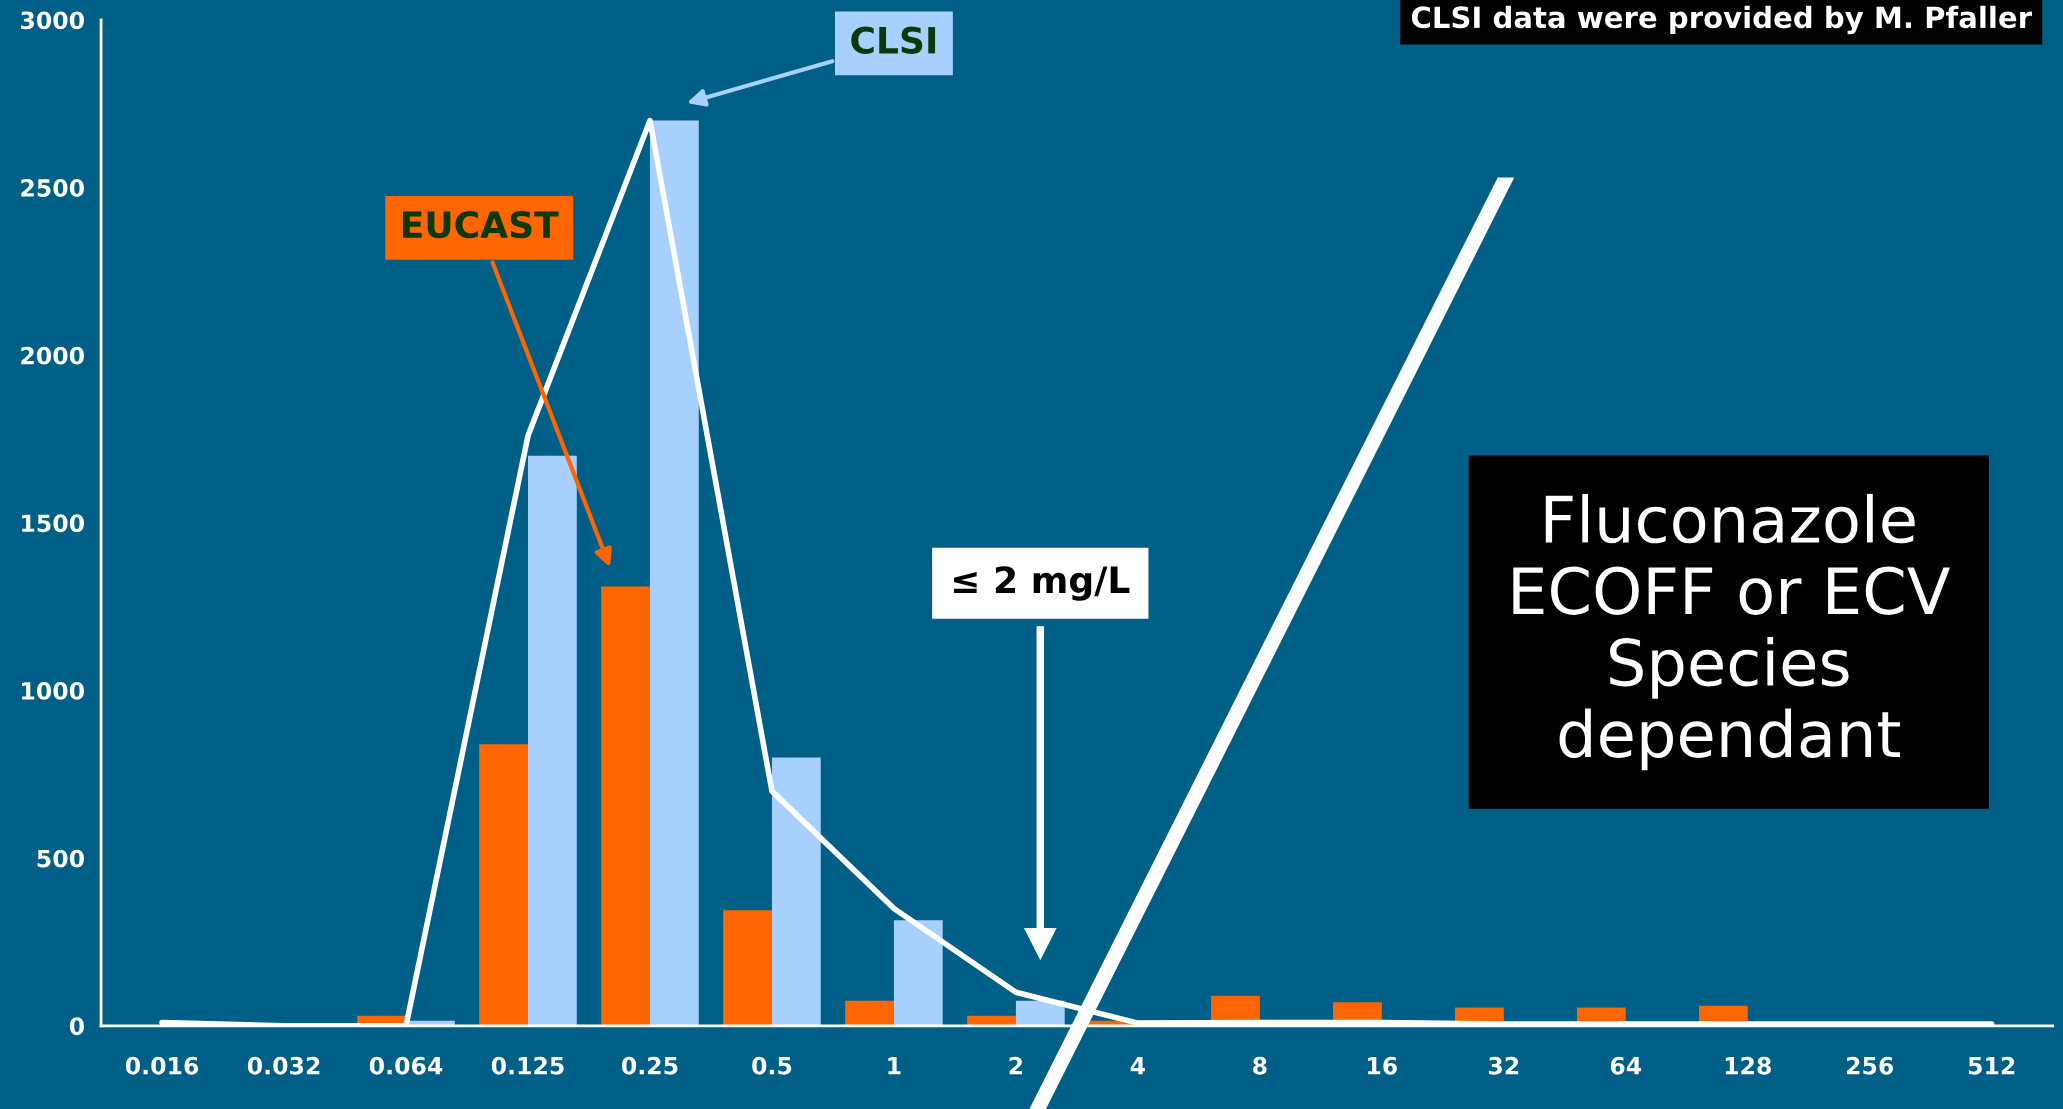  Describe the element at coordinates (53, 690) in the screenshot. I see `y-tick-label: 1000` at that location.